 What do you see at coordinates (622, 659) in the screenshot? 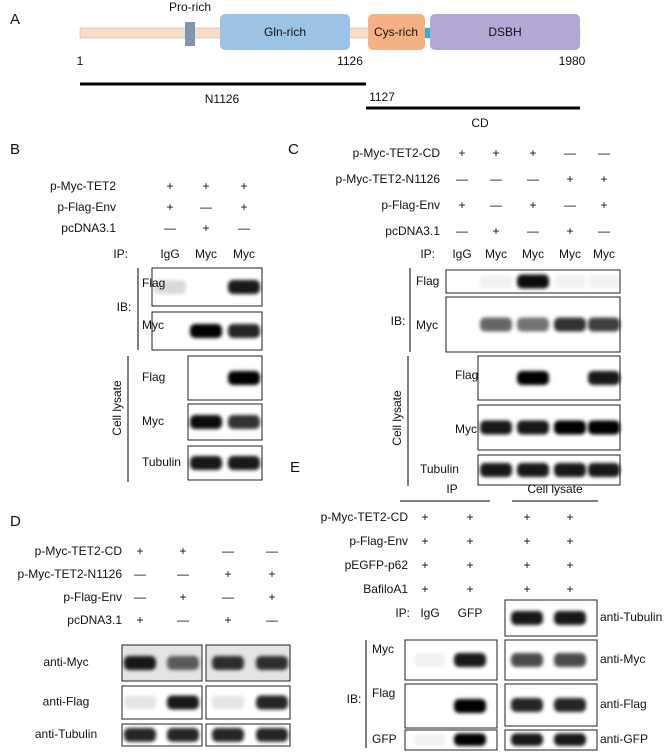
I see `blot-label: anti-Myc` at bounding box center [622, 659].